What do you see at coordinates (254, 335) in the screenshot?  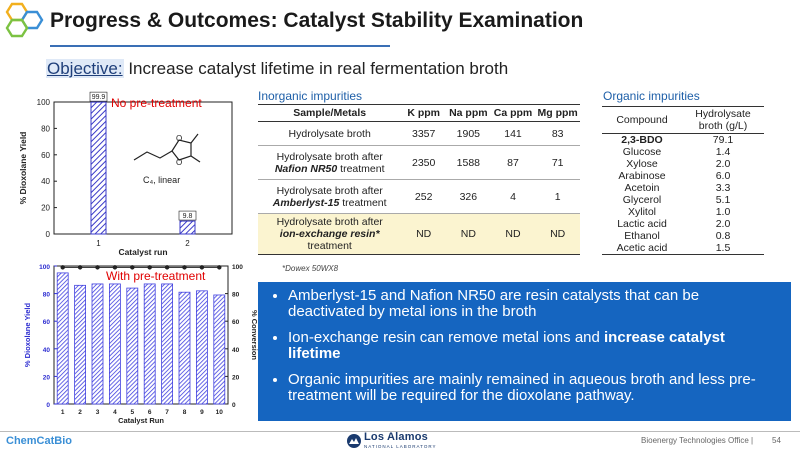 I see `y2-axis-label: % Conversion` at bounding box center [254, 335].